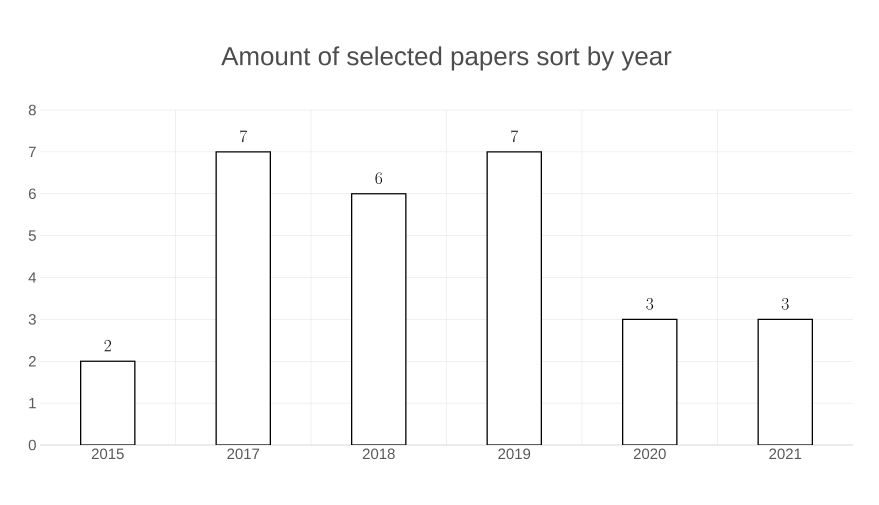 The image size is (879, 505). I want to click on chart-title: Amount of selected papers sort by year, so click(446, 58).